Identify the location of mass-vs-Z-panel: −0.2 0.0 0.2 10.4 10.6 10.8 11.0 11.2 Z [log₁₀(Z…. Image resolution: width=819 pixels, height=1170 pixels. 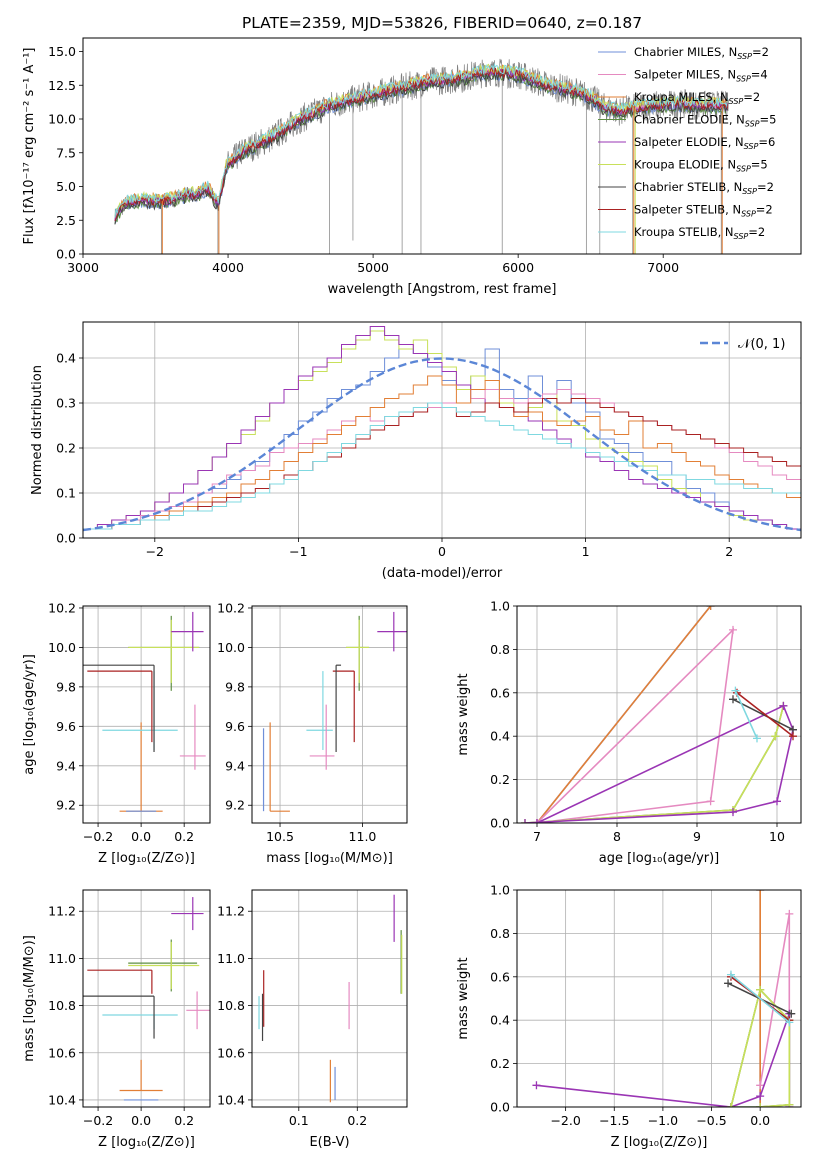
(116, 1019).